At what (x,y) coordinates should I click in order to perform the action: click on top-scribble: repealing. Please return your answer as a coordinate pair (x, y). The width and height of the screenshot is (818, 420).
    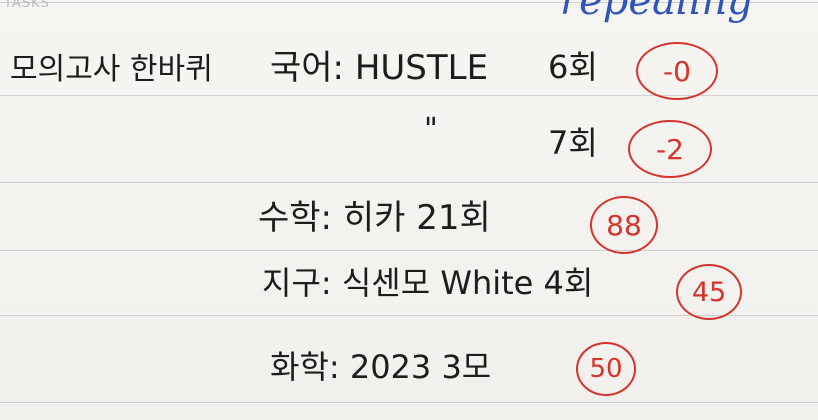
    Looking at the image, I should click on (656, 12).